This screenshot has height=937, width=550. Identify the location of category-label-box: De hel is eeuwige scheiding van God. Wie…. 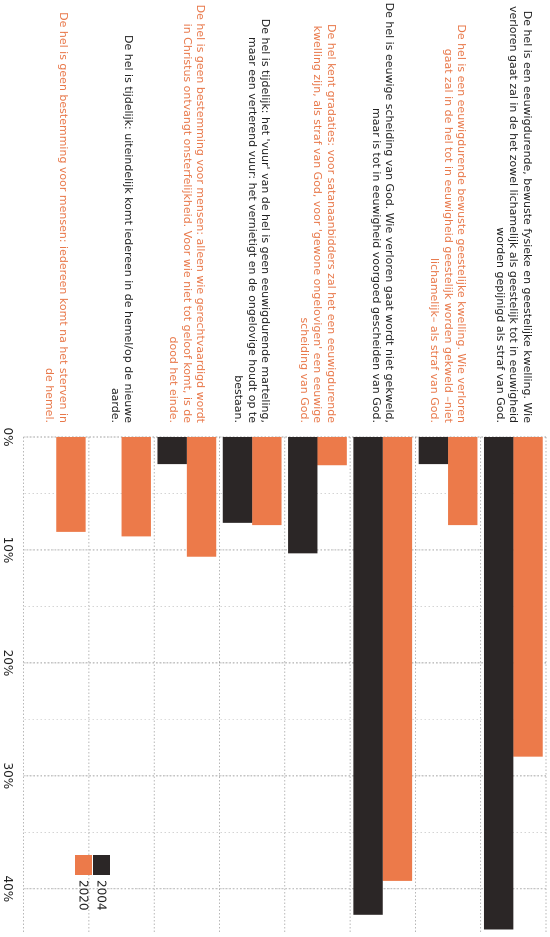
(383, 212).